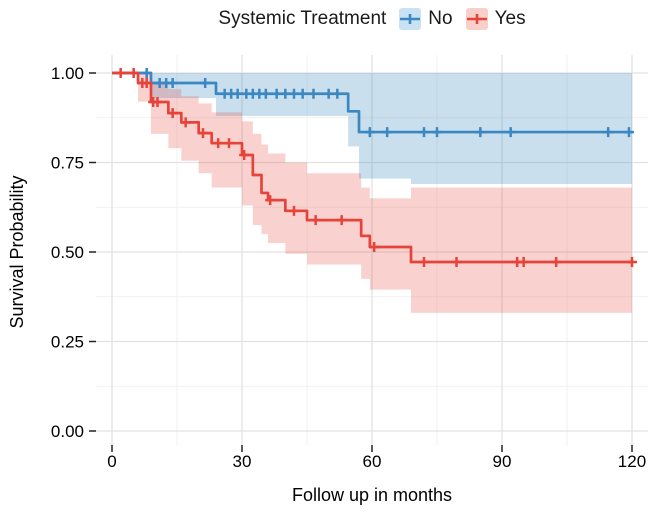 The image size is (660, 516). What do you see at coordinates (67, 431) in the screenshot?
I see `y-tick-label: 0.00` at bounding box center [67, 431].